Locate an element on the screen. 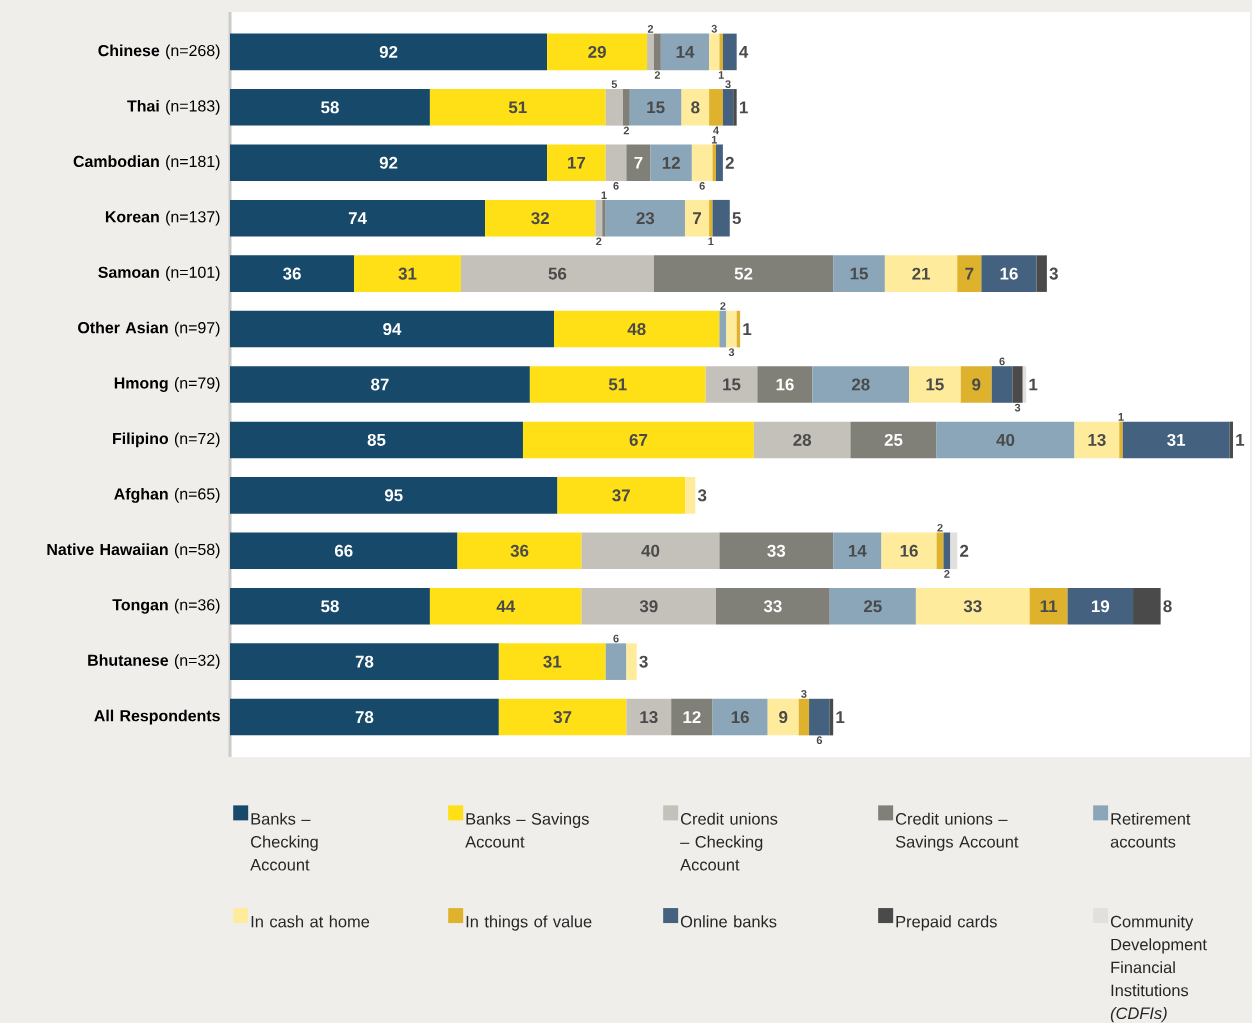 This screenshot has height=1023, width=1252. data-label: 58 is located at coordinates (330, 606).